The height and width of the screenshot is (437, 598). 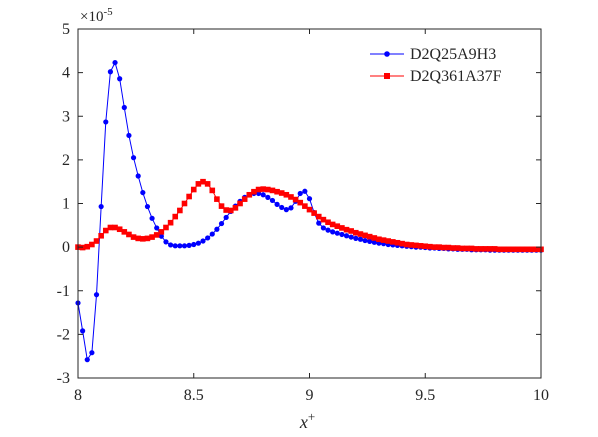 I want to click on legend-label: D2Q25A9H3, so click(x=453, y=54).